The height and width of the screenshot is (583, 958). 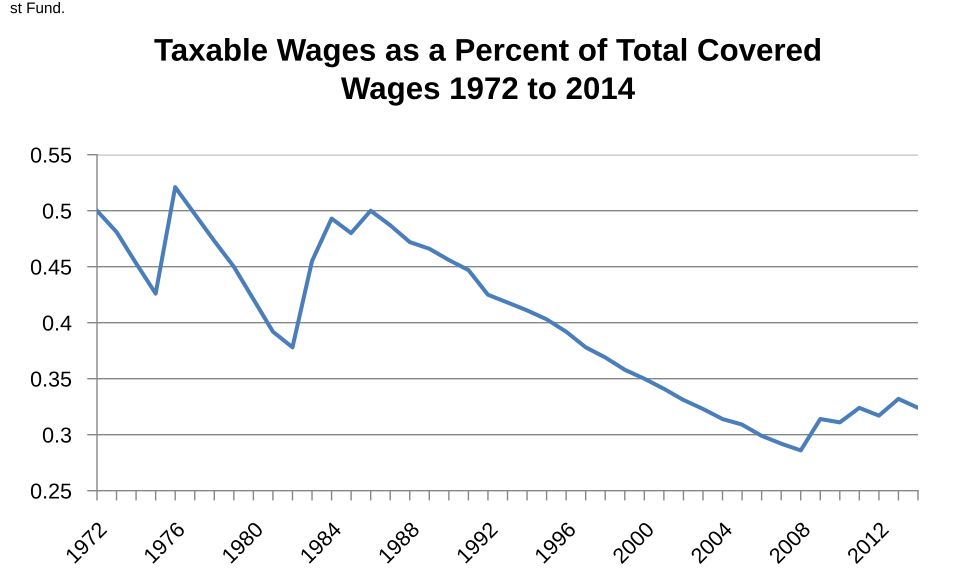 I want to click on y-tick-label: 0.55, so click(x=51, y=155).